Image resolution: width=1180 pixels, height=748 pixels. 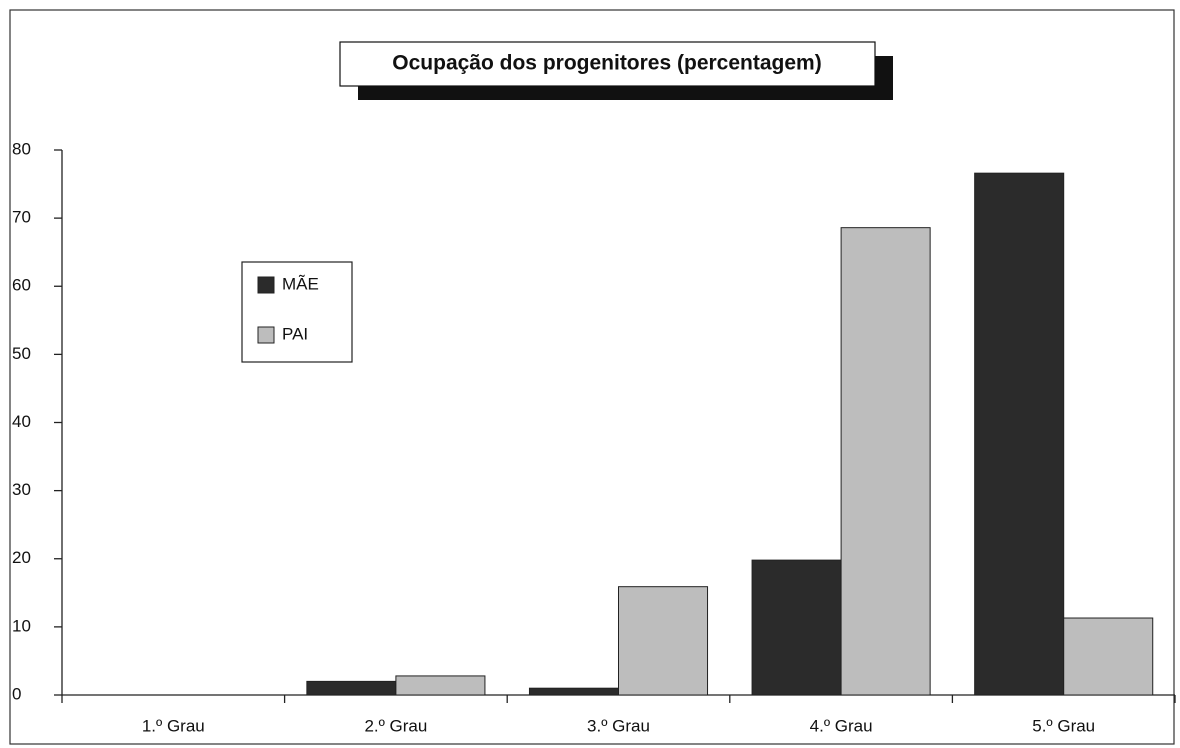 I want to click on y-tick-label: 50, so click(x=21, y=353).